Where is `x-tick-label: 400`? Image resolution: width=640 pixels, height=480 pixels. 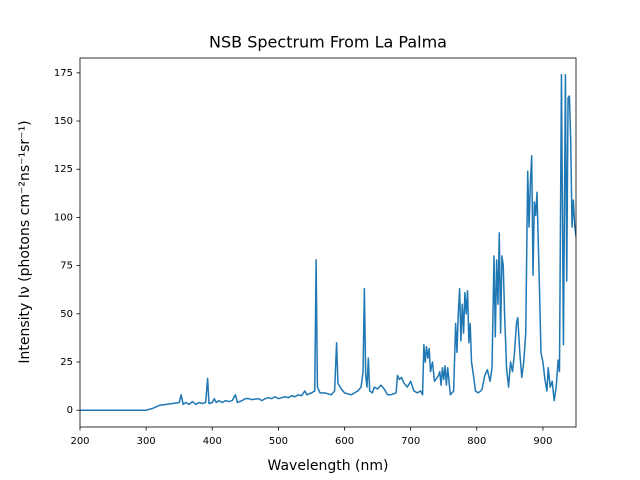 x-tick-label: 400 is located at coordinates (212, 441).